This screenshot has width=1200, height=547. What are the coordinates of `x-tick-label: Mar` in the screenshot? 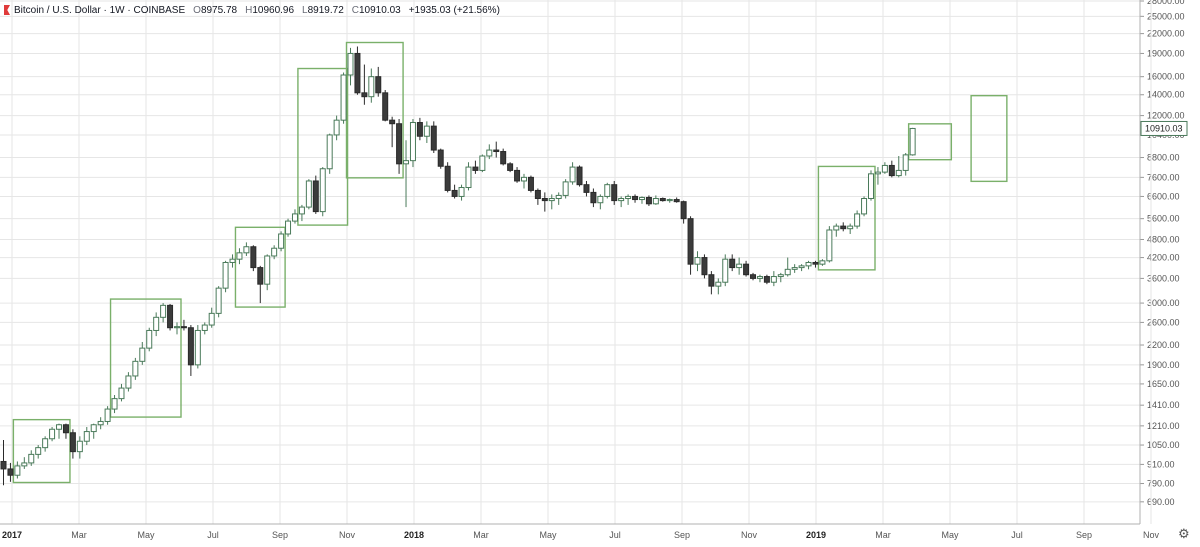 It's located at (883, 535).